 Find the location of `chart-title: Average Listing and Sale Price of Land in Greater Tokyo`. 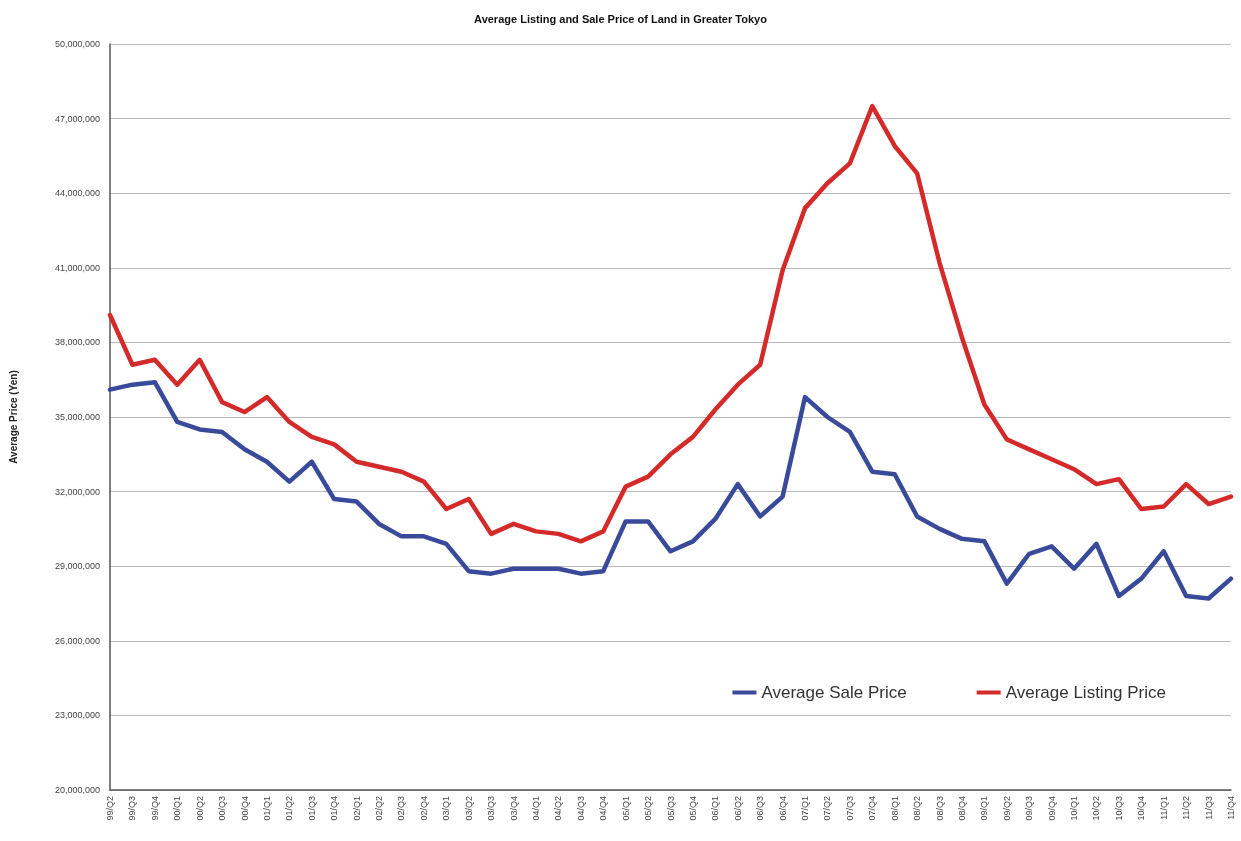

chart-title: Average Listing and Sale Price of Land in Greater Tokyo is located at coordinates (621, 18).